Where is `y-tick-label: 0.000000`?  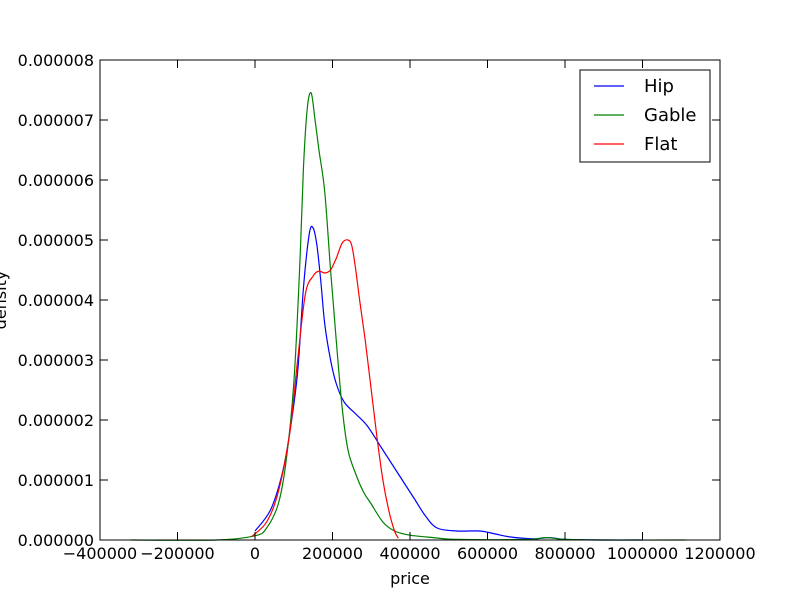
y-tick-label: 0.000000 is located at coordinates (56, 540).